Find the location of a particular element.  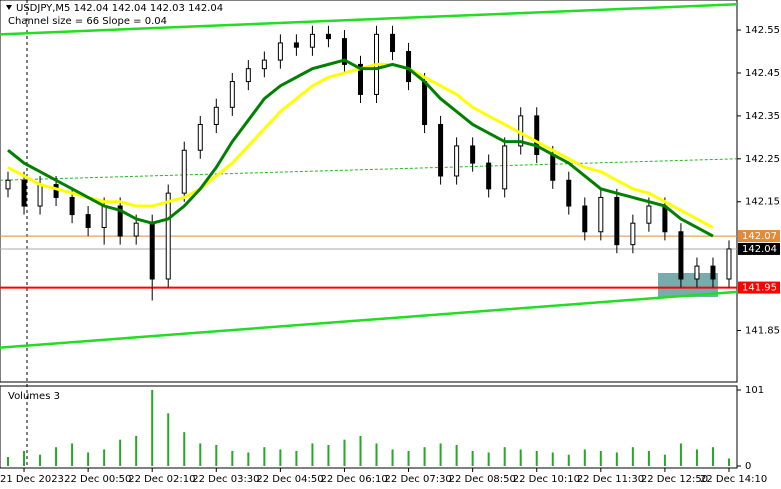

volume-tick-label: 0 is located at coordinates (748, 466).